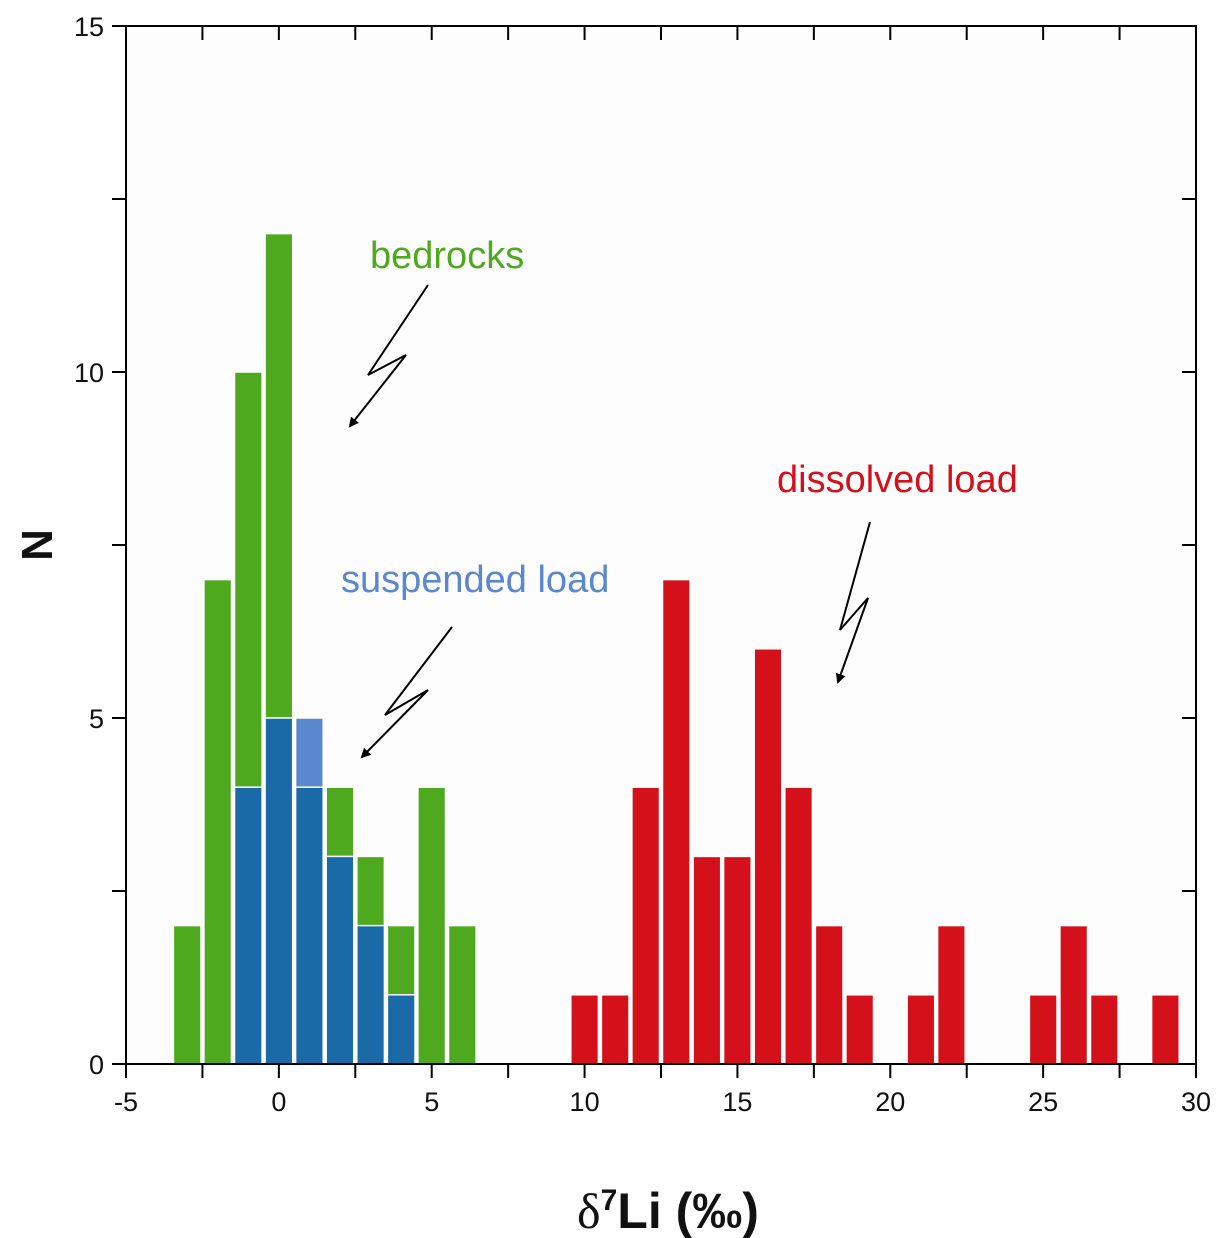  What do you see at coordinates (585, 1102) in the screenshot?
I see `x-tick-label: 10` at bounding box center [585, 1102].